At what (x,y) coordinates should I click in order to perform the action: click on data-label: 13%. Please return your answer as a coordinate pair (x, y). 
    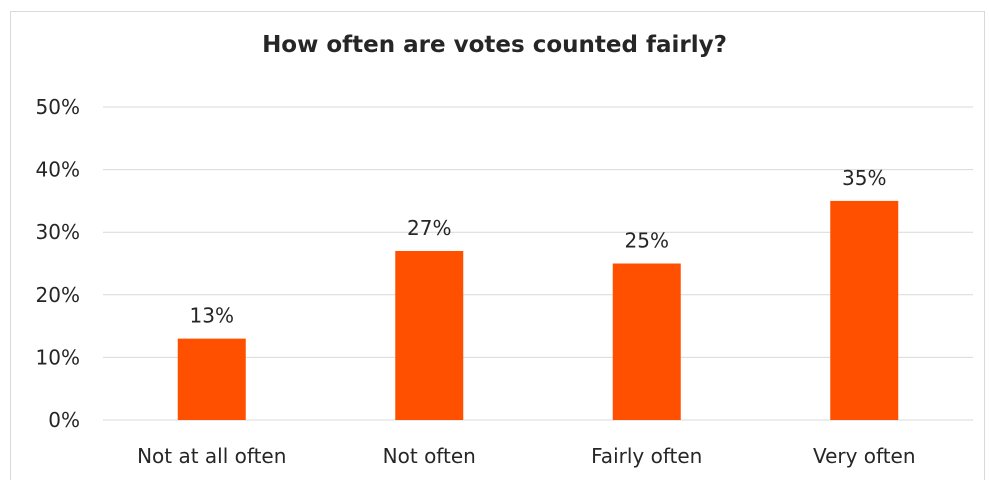
    Looking at the image, I should click on (212, 316).